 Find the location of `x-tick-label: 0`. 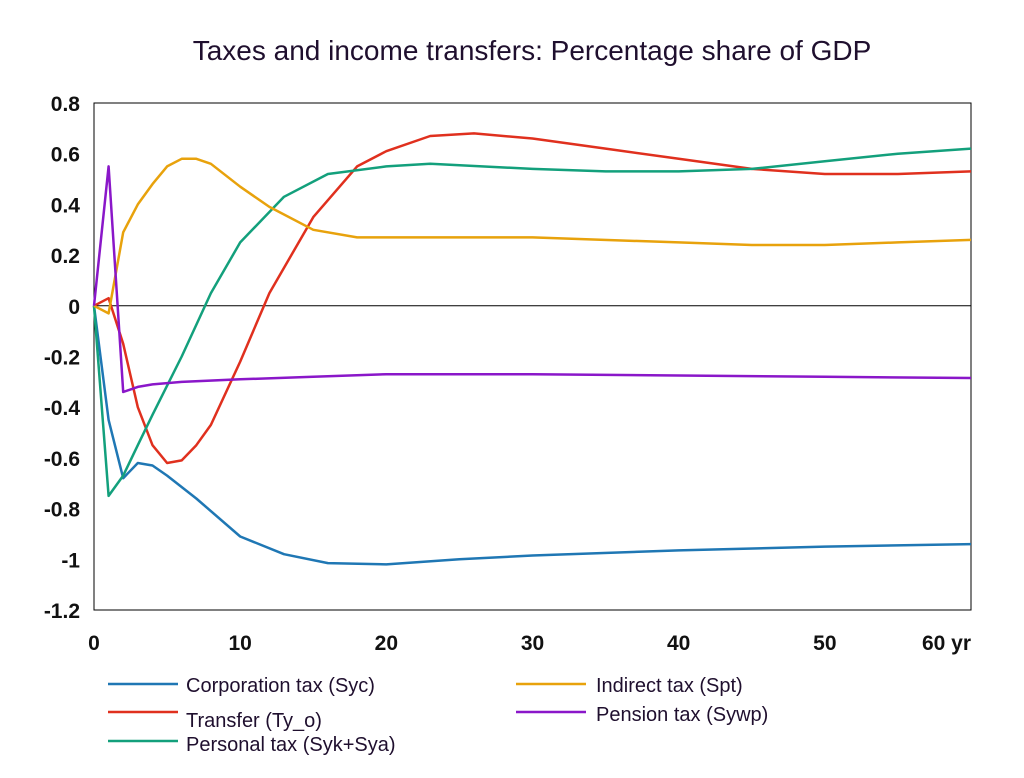

x-tick-label: 0 is located at coordinates (94, 643).